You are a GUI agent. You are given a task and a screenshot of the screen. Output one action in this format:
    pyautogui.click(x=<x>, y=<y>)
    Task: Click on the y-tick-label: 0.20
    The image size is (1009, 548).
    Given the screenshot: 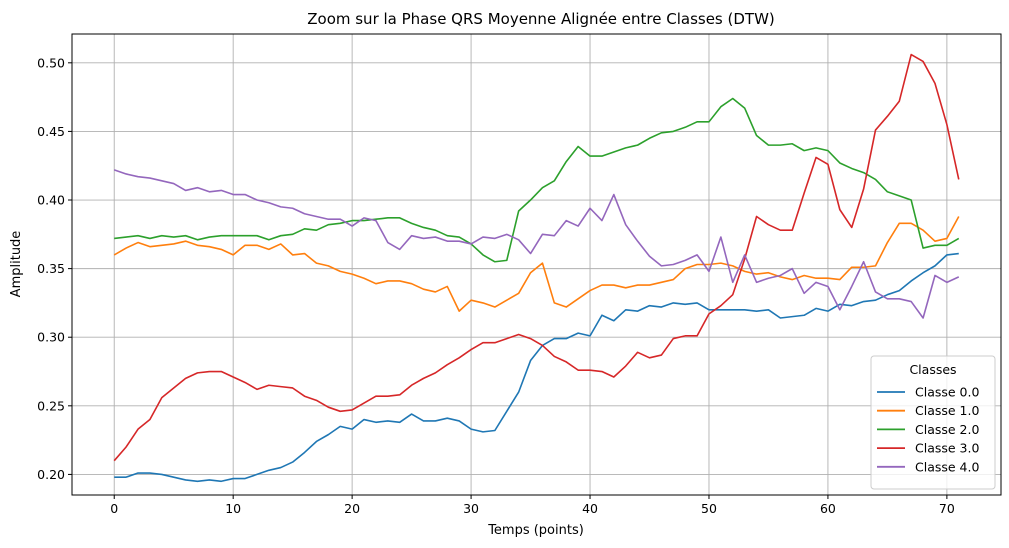 What is the action you would take?
    pyautogui.click(x=51, y=474)
    